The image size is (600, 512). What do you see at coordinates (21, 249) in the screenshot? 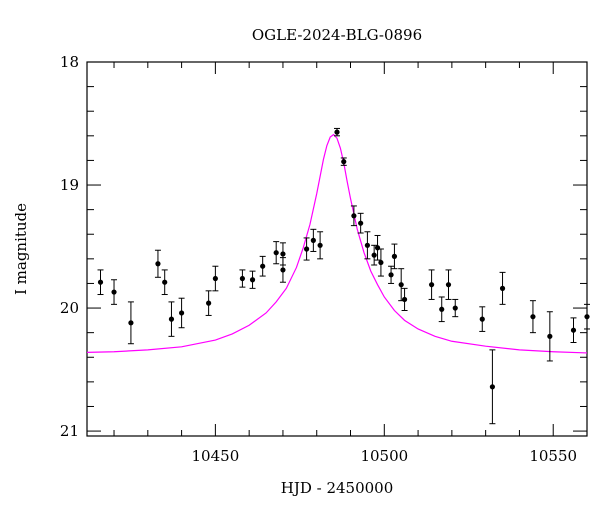
I see `y-axis-label: I magnitude` at bounding box center [21, 249].